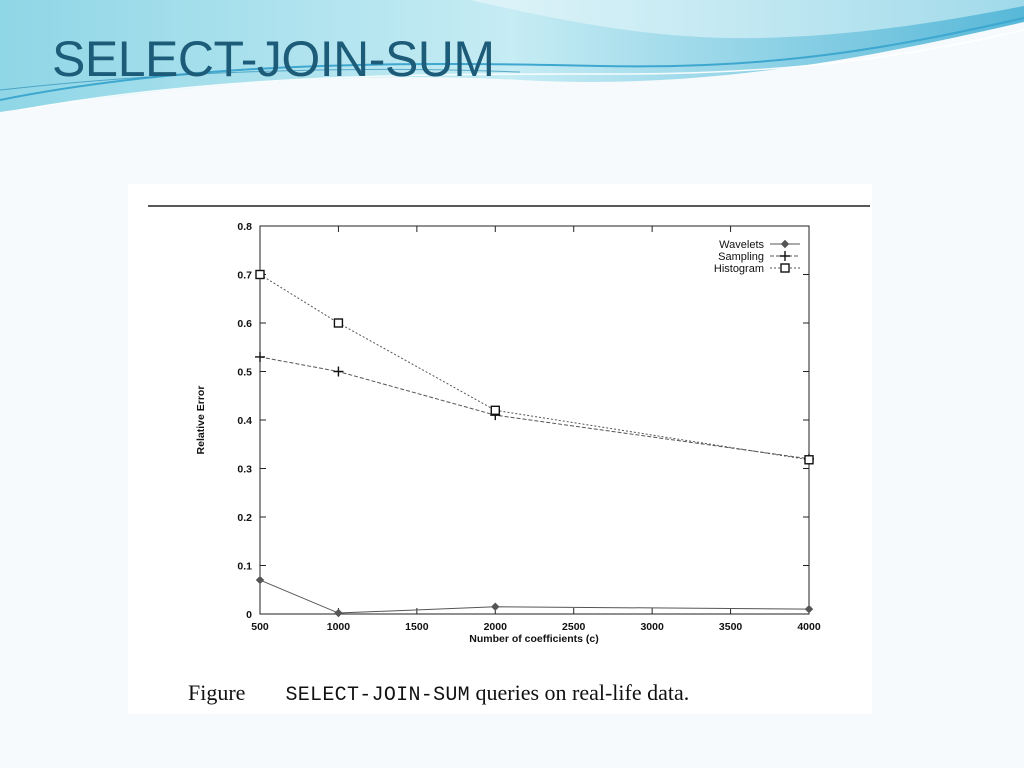  Describe the element at coordinates (534, 639) in the screenshot. I see `x-axis-label: Number of coefficients (c)` at that location.